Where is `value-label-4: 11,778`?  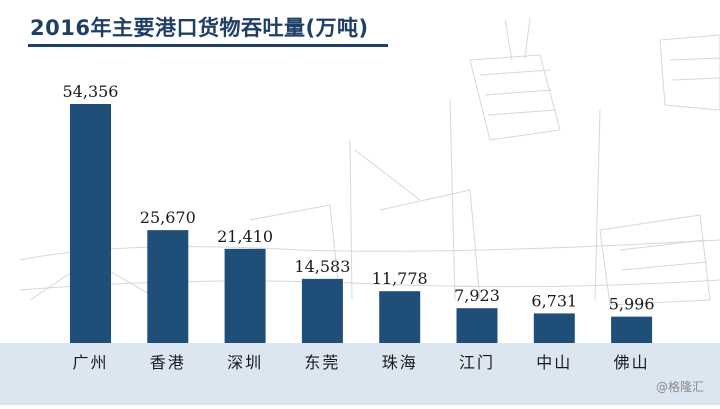
value-label-4: 11,778 is located at coordinates (400, 278).